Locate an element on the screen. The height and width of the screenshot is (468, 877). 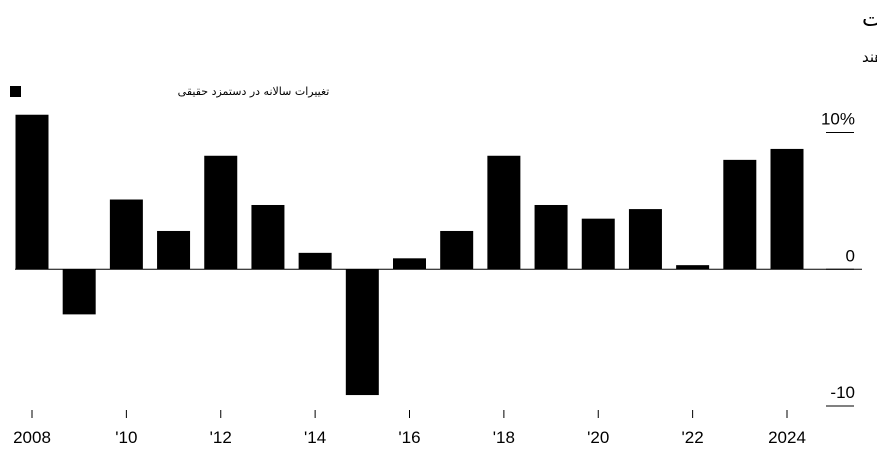
x-tick-label: '10 is located at coordinates (126, 437).